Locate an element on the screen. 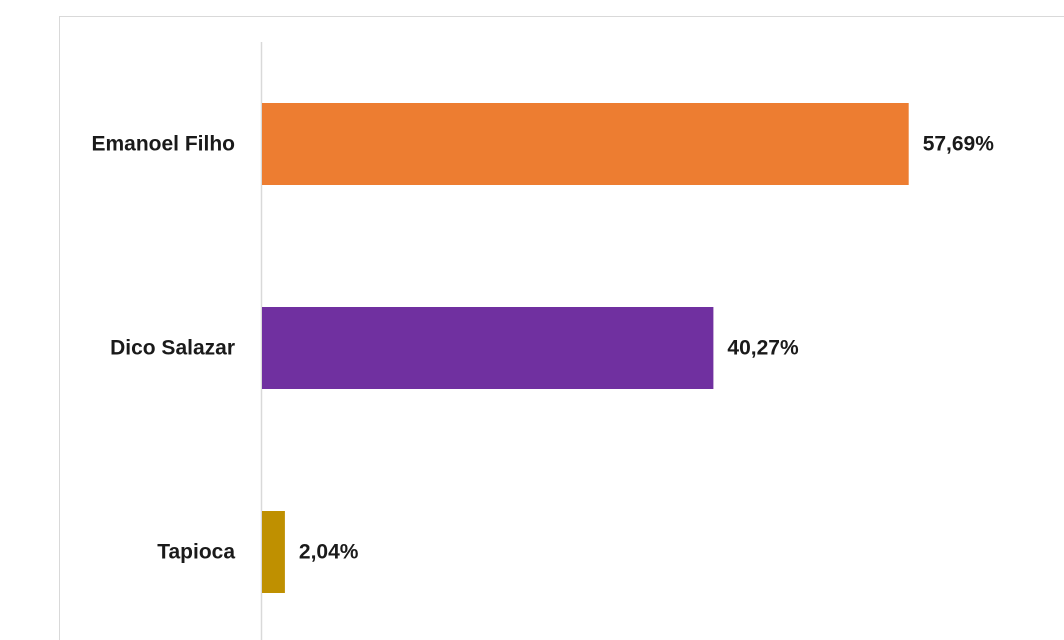  category-label: Tapioca is located at coordinates (196, 552).